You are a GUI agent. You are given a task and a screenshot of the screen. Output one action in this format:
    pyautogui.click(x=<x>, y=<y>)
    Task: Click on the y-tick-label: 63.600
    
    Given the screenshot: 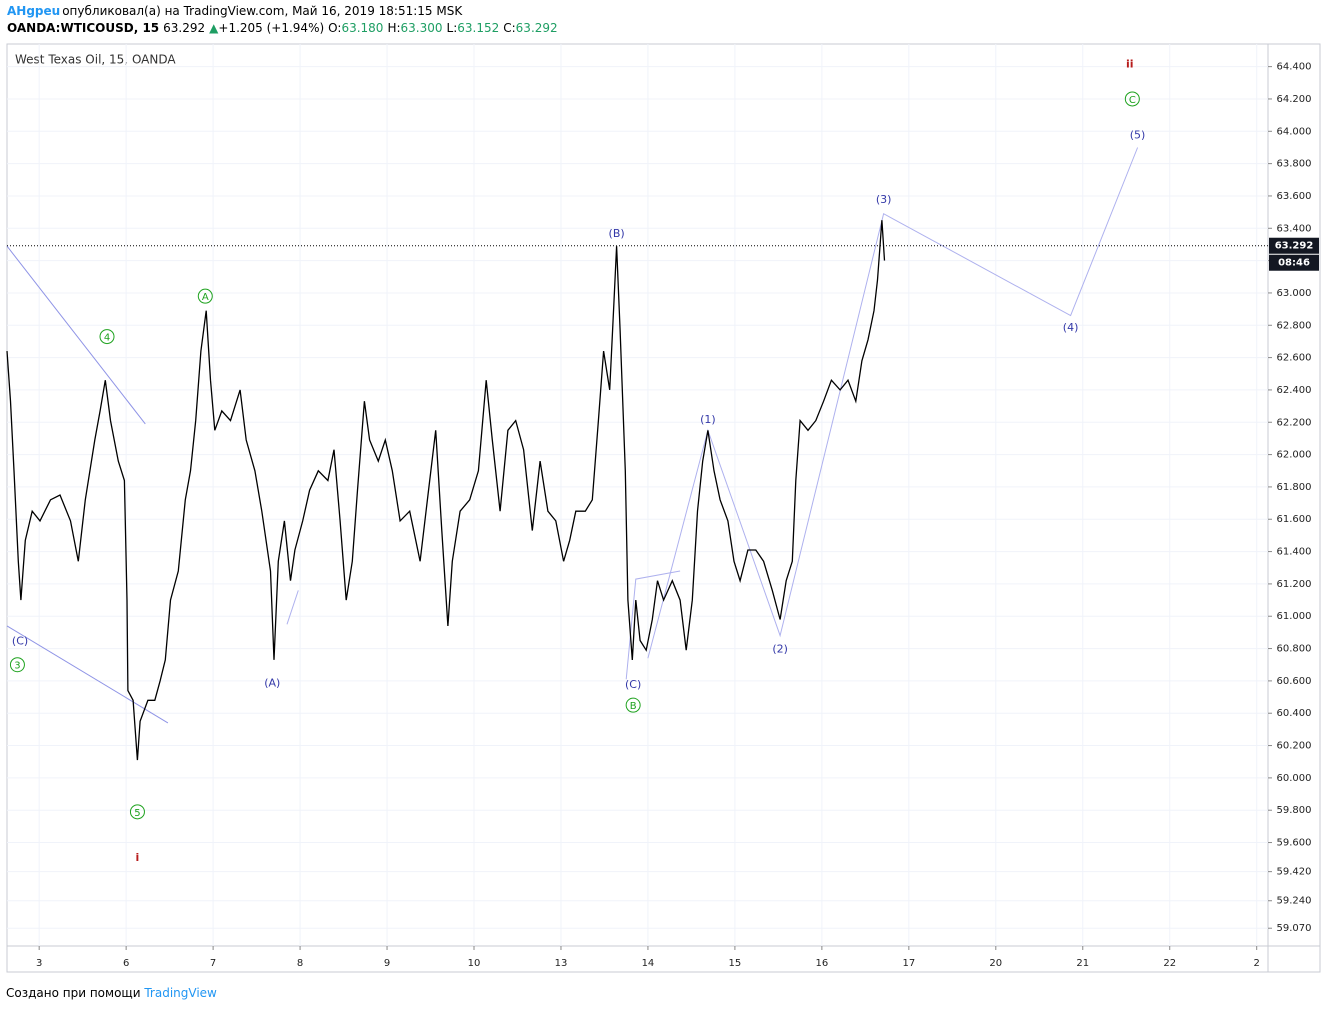 What is the action you would take?
    pyautogui.click(x=1294, y=196)
    